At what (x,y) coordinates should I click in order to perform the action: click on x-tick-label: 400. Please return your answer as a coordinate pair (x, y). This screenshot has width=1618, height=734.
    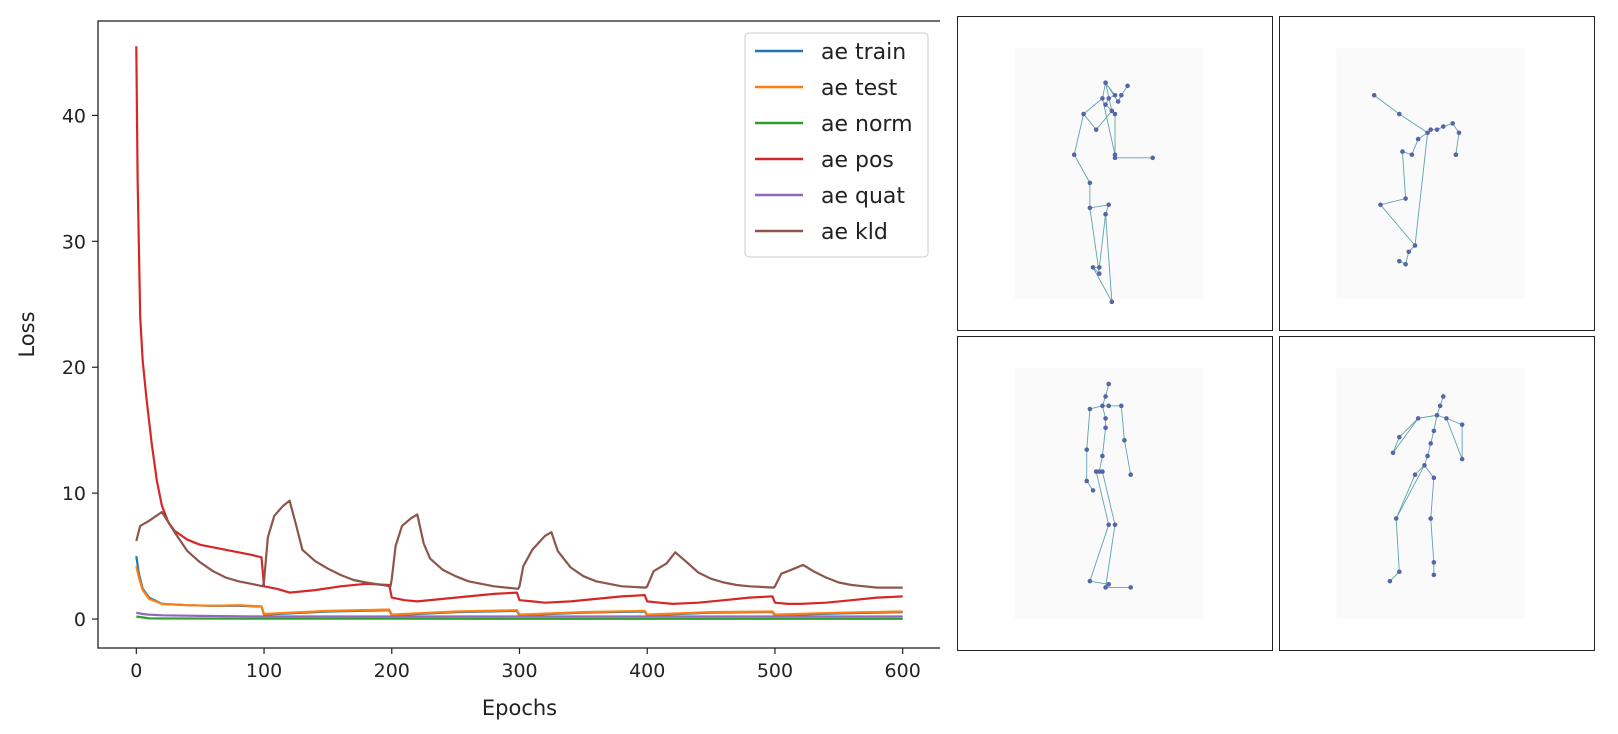
    Looking at the image, I should click on (647, 671).